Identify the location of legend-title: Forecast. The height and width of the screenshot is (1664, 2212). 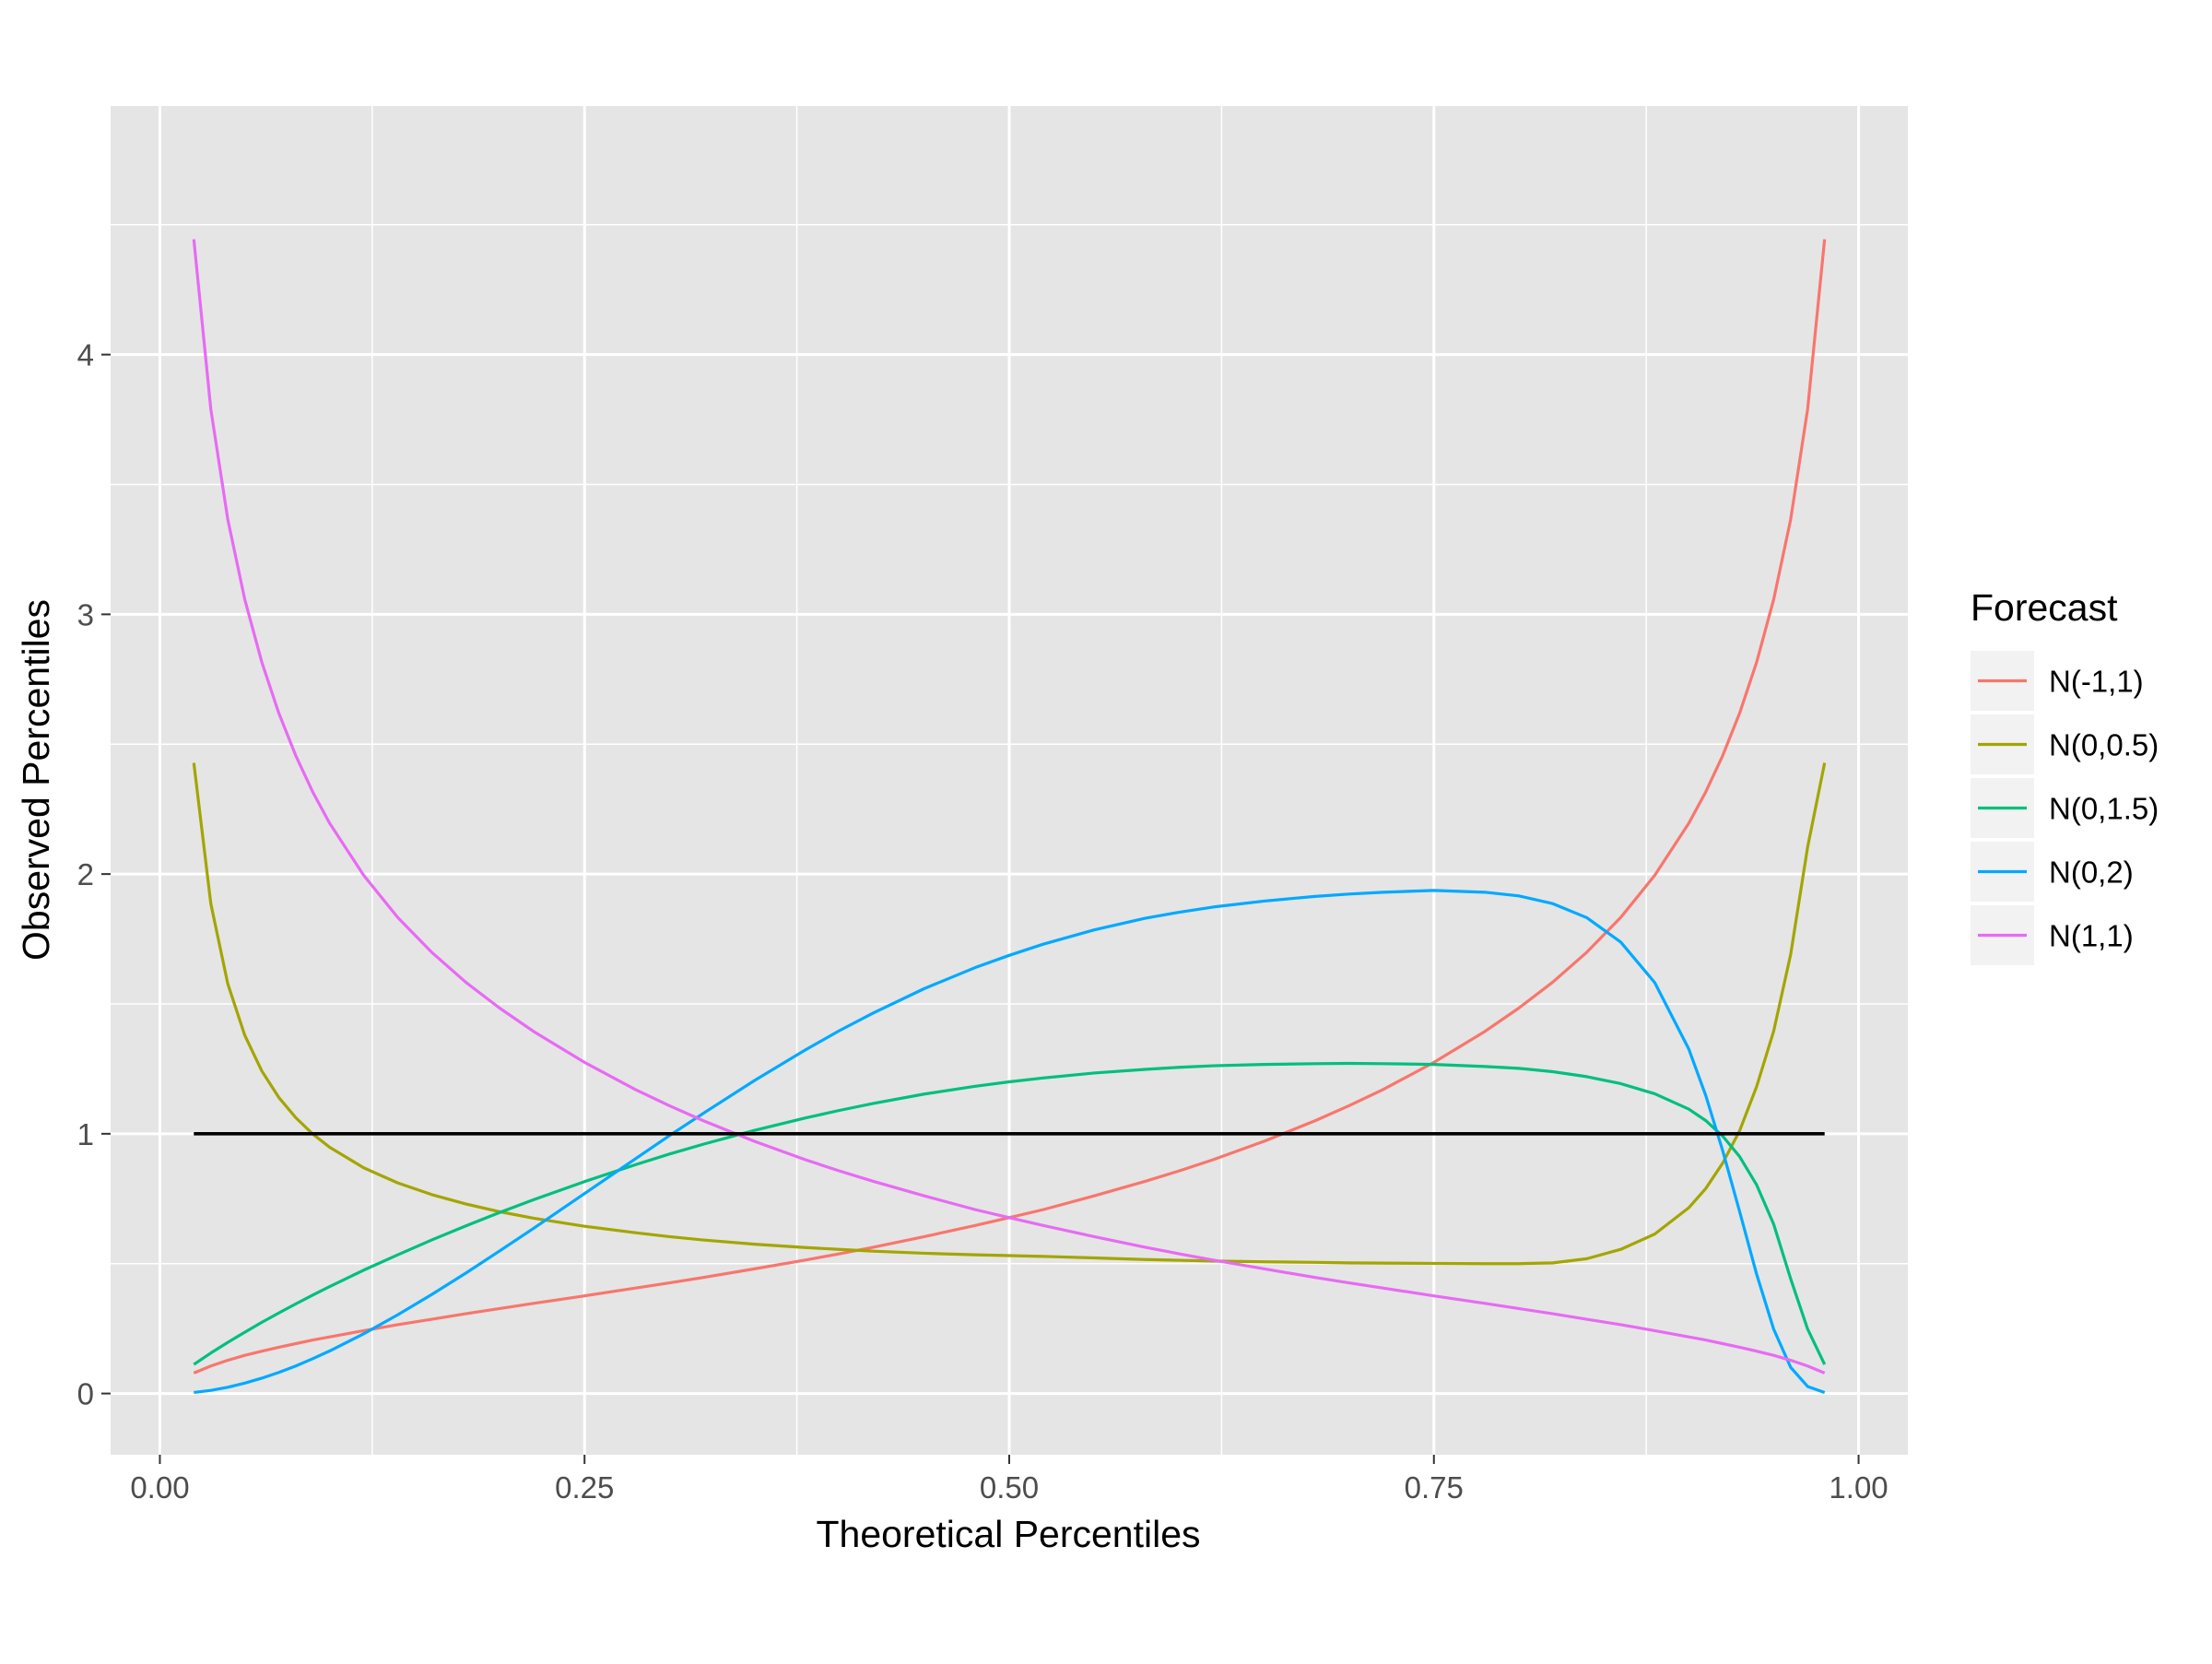
(2044, 607).